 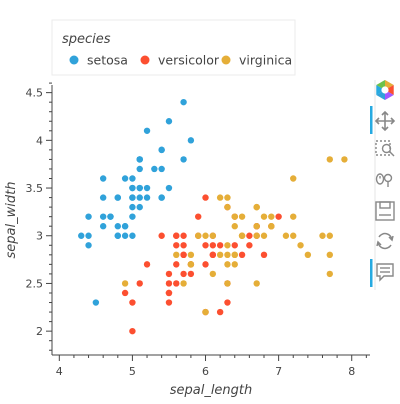 I want to click on legend-items: setosa versicolor virginica, so click(x=180, y=60).